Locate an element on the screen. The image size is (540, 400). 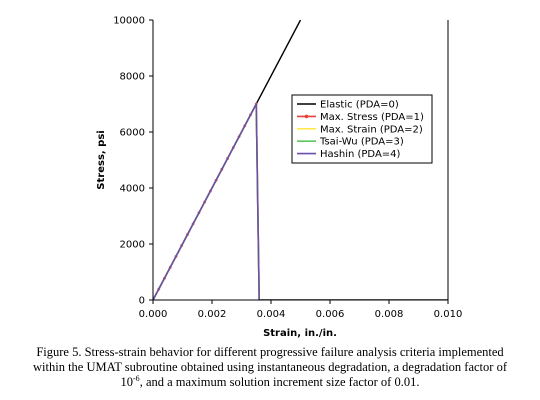
legend-entry-label: Hashin (PDA=4) is located at coordinates (360, 154).